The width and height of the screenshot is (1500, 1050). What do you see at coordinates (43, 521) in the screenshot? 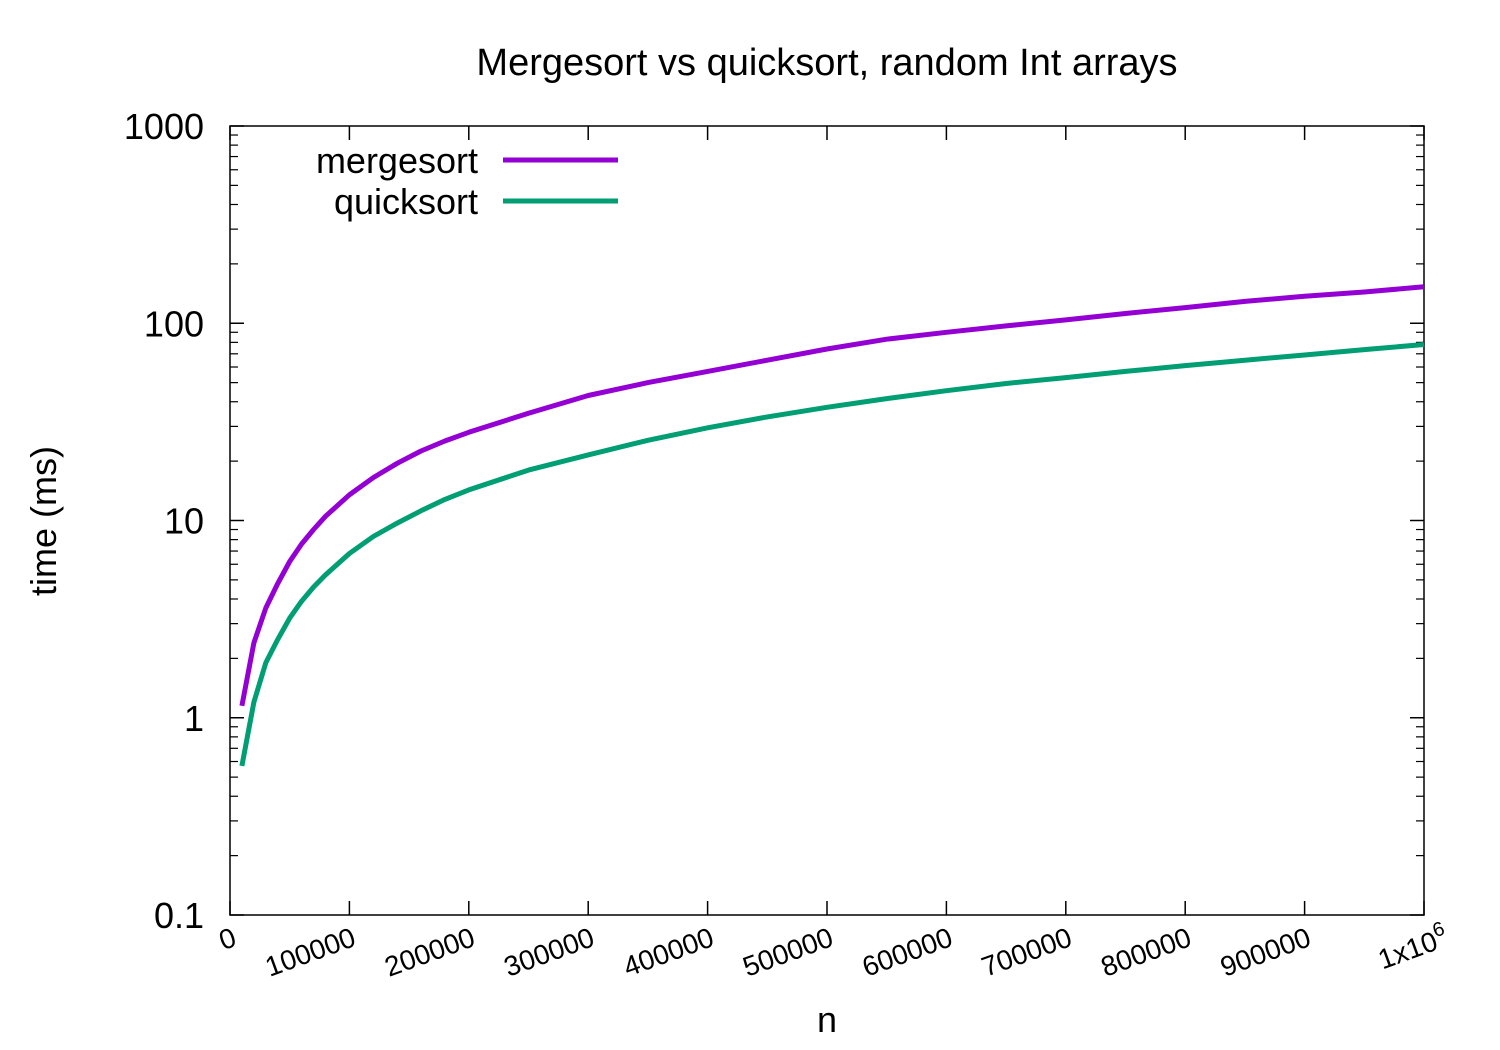
I see `y-axis-label: time (ms)` at bounding box center [43, 521].